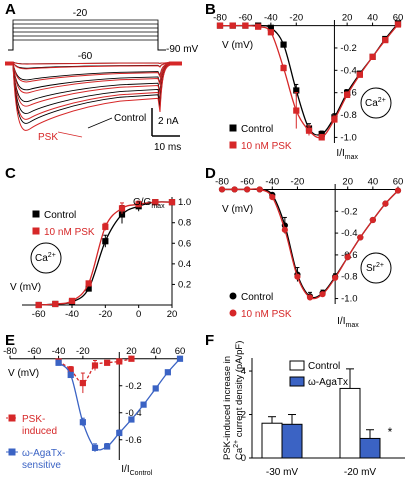 This screenshot has width=416, height=493. Describe the element at coordinates (10, 173) in the screenshot. I see `panel-label-c: C` at that location.